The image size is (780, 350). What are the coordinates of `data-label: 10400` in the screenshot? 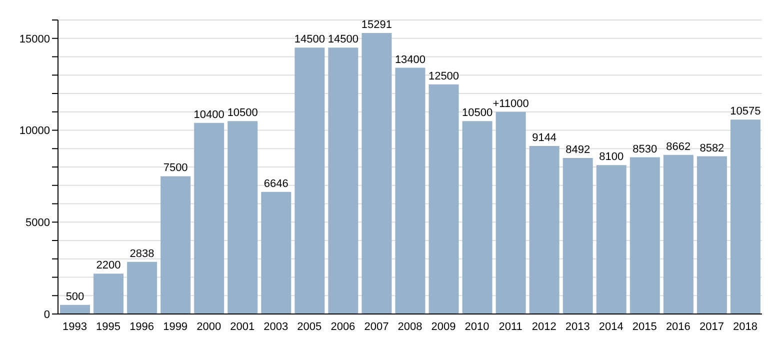 It's located at (209, 114).